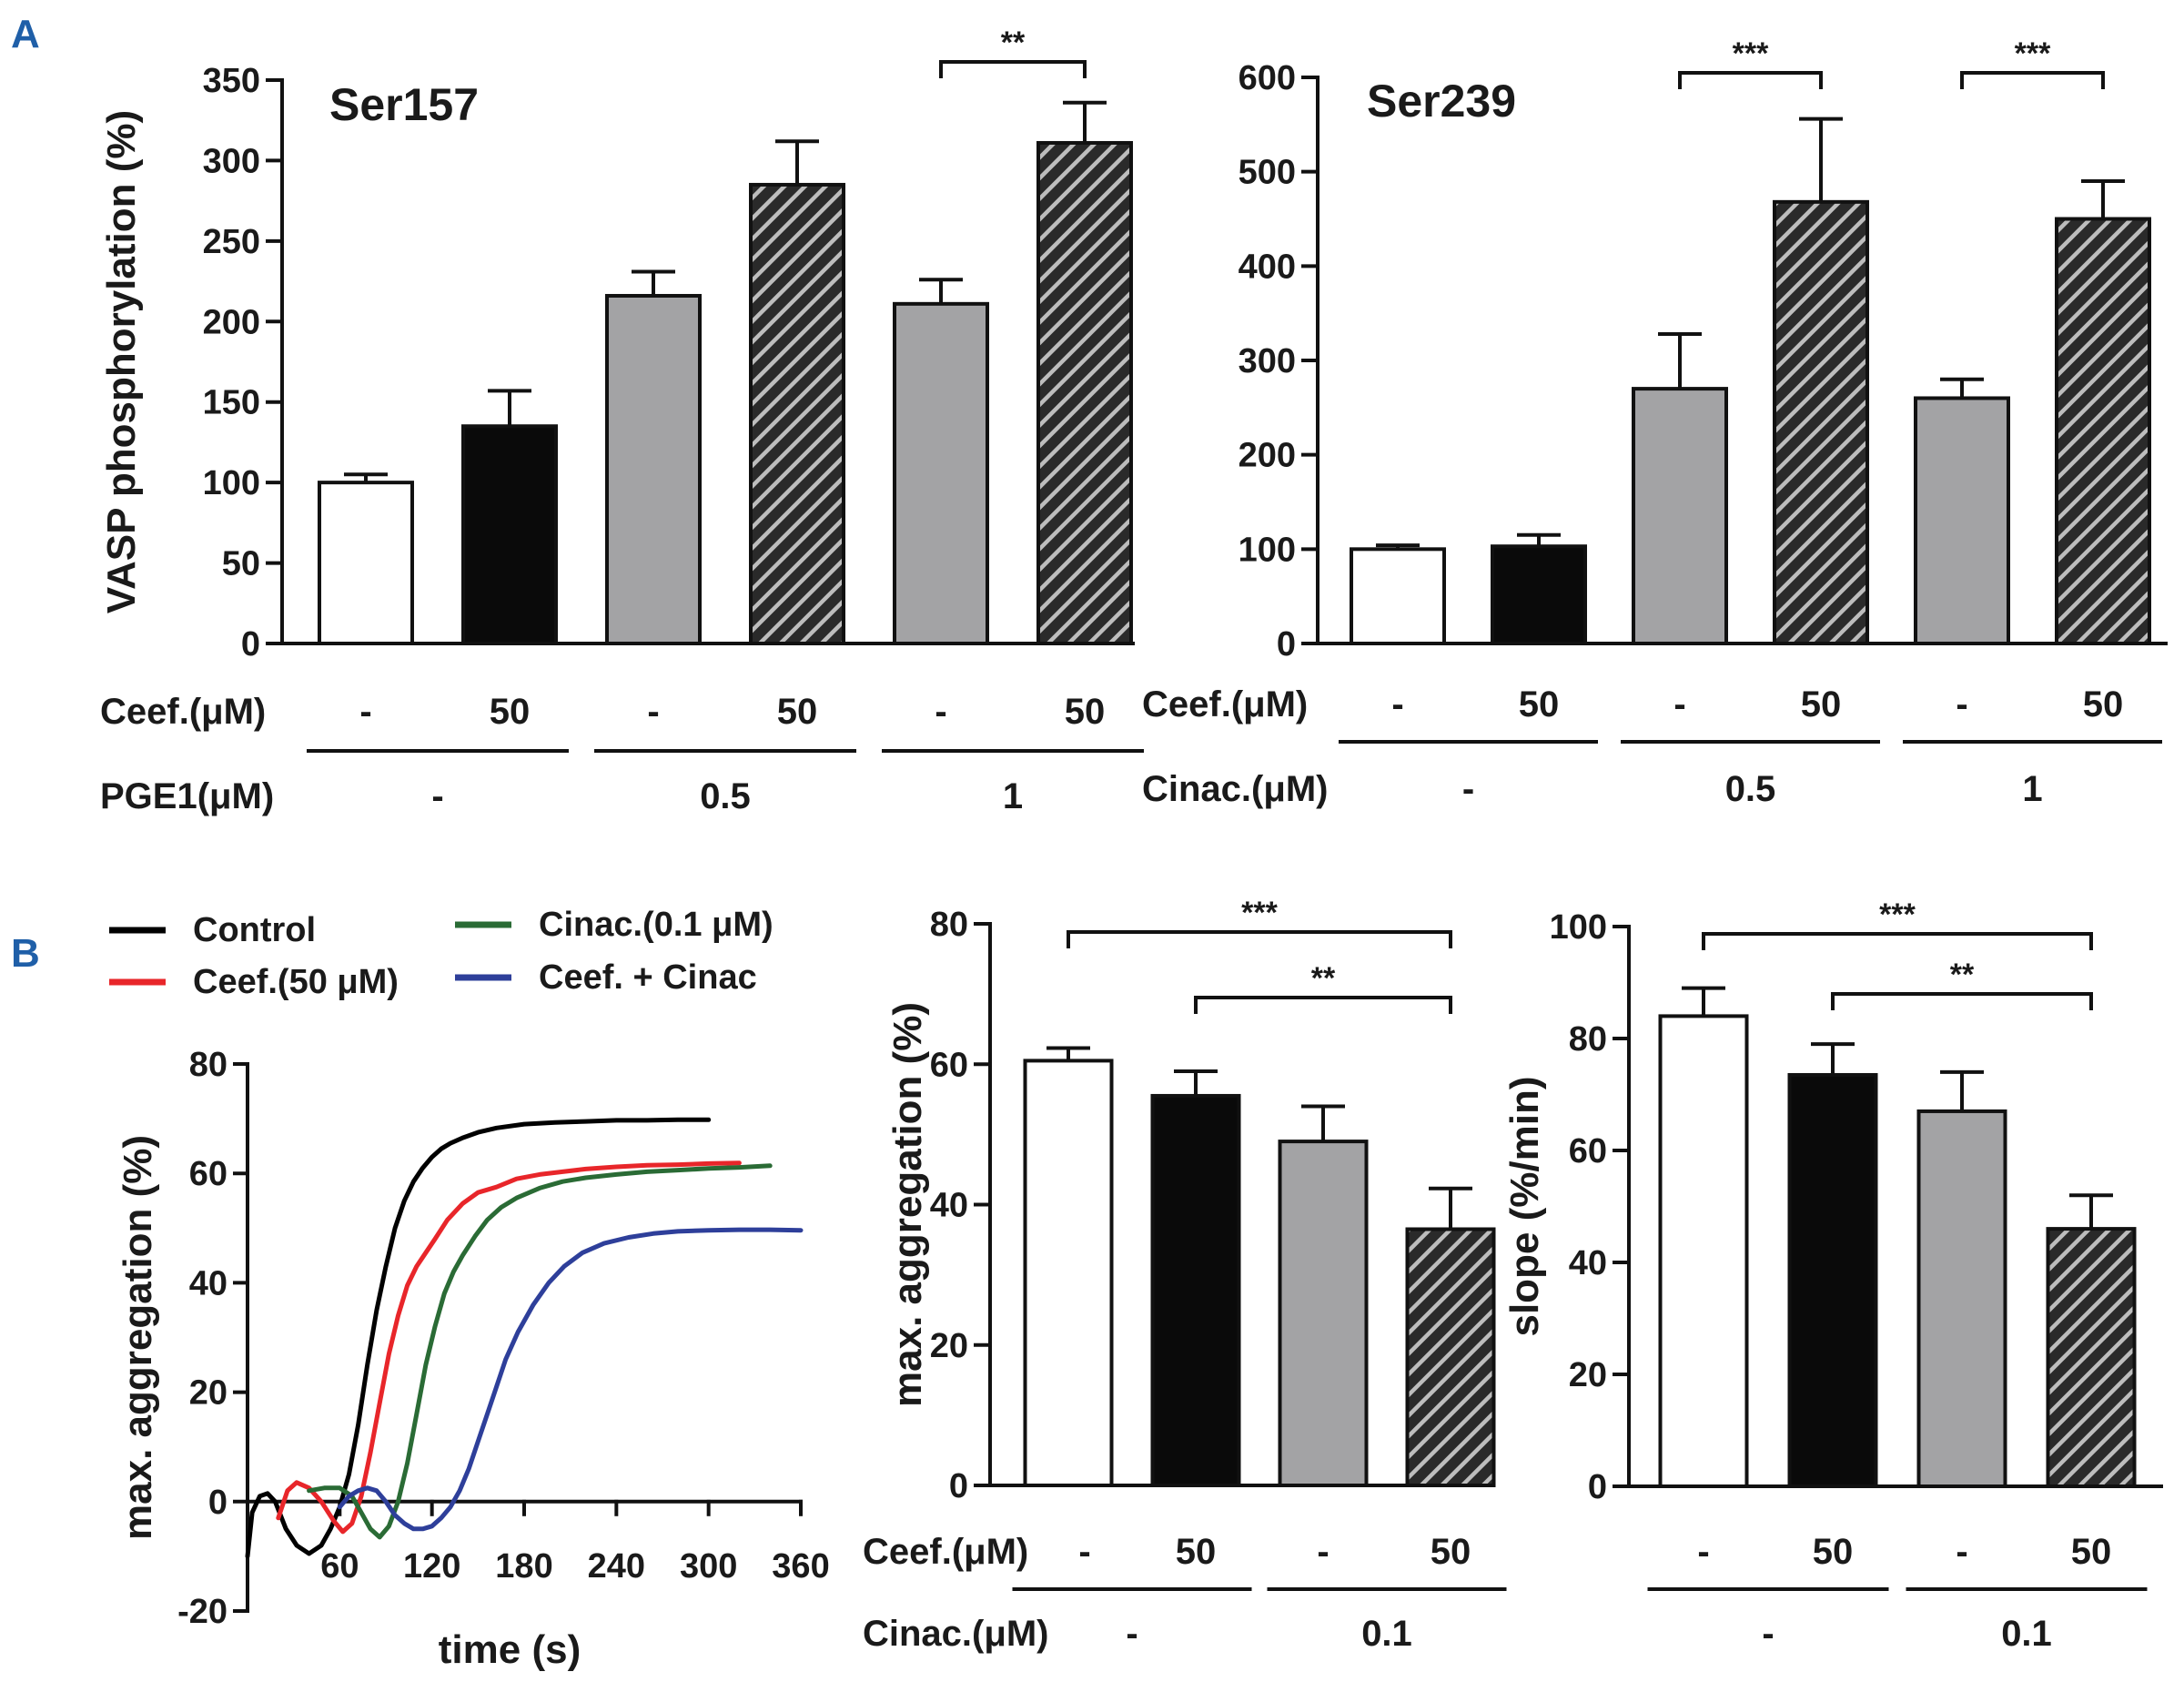 This screenshot has width=2184, height=1682. I want to click on legend-label: Ceef. + Cinac, so click(648, 977).